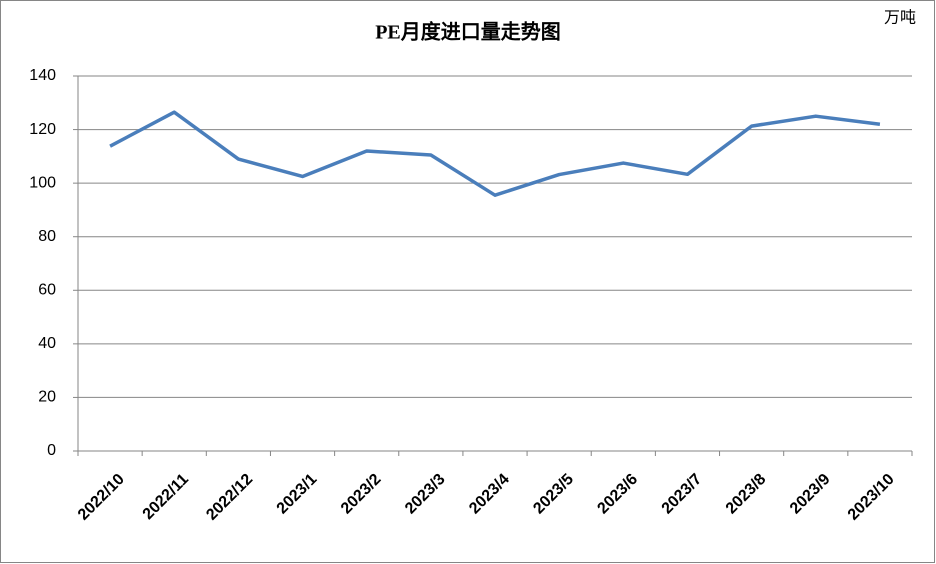  What do you see at coordinates (42, 182) in the screenshot?
I see `y-tick-label: 100` at bounding box center [42, 182].